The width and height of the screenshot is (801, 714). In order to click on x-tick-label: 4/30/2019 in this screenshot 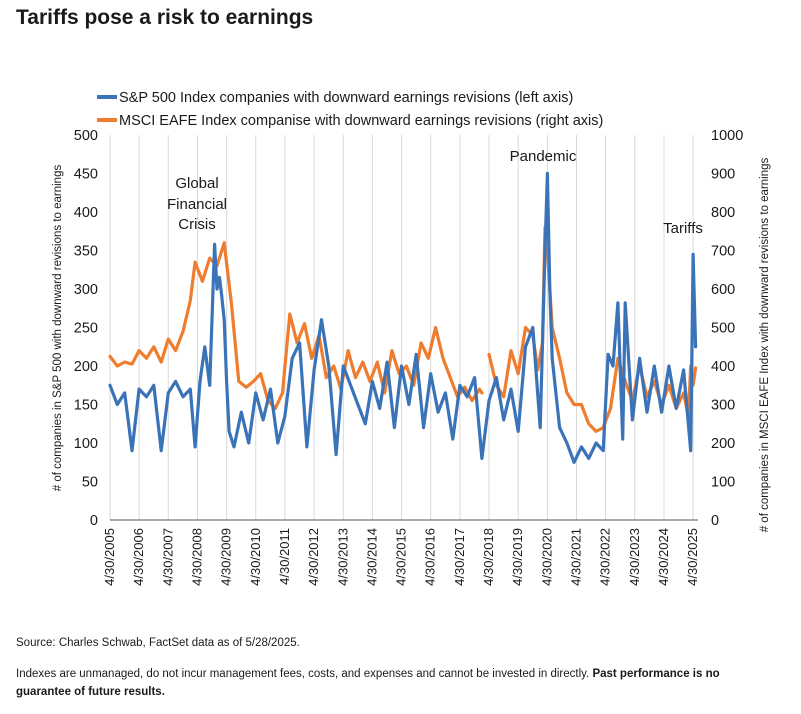, I will do `click(517, 557)`.